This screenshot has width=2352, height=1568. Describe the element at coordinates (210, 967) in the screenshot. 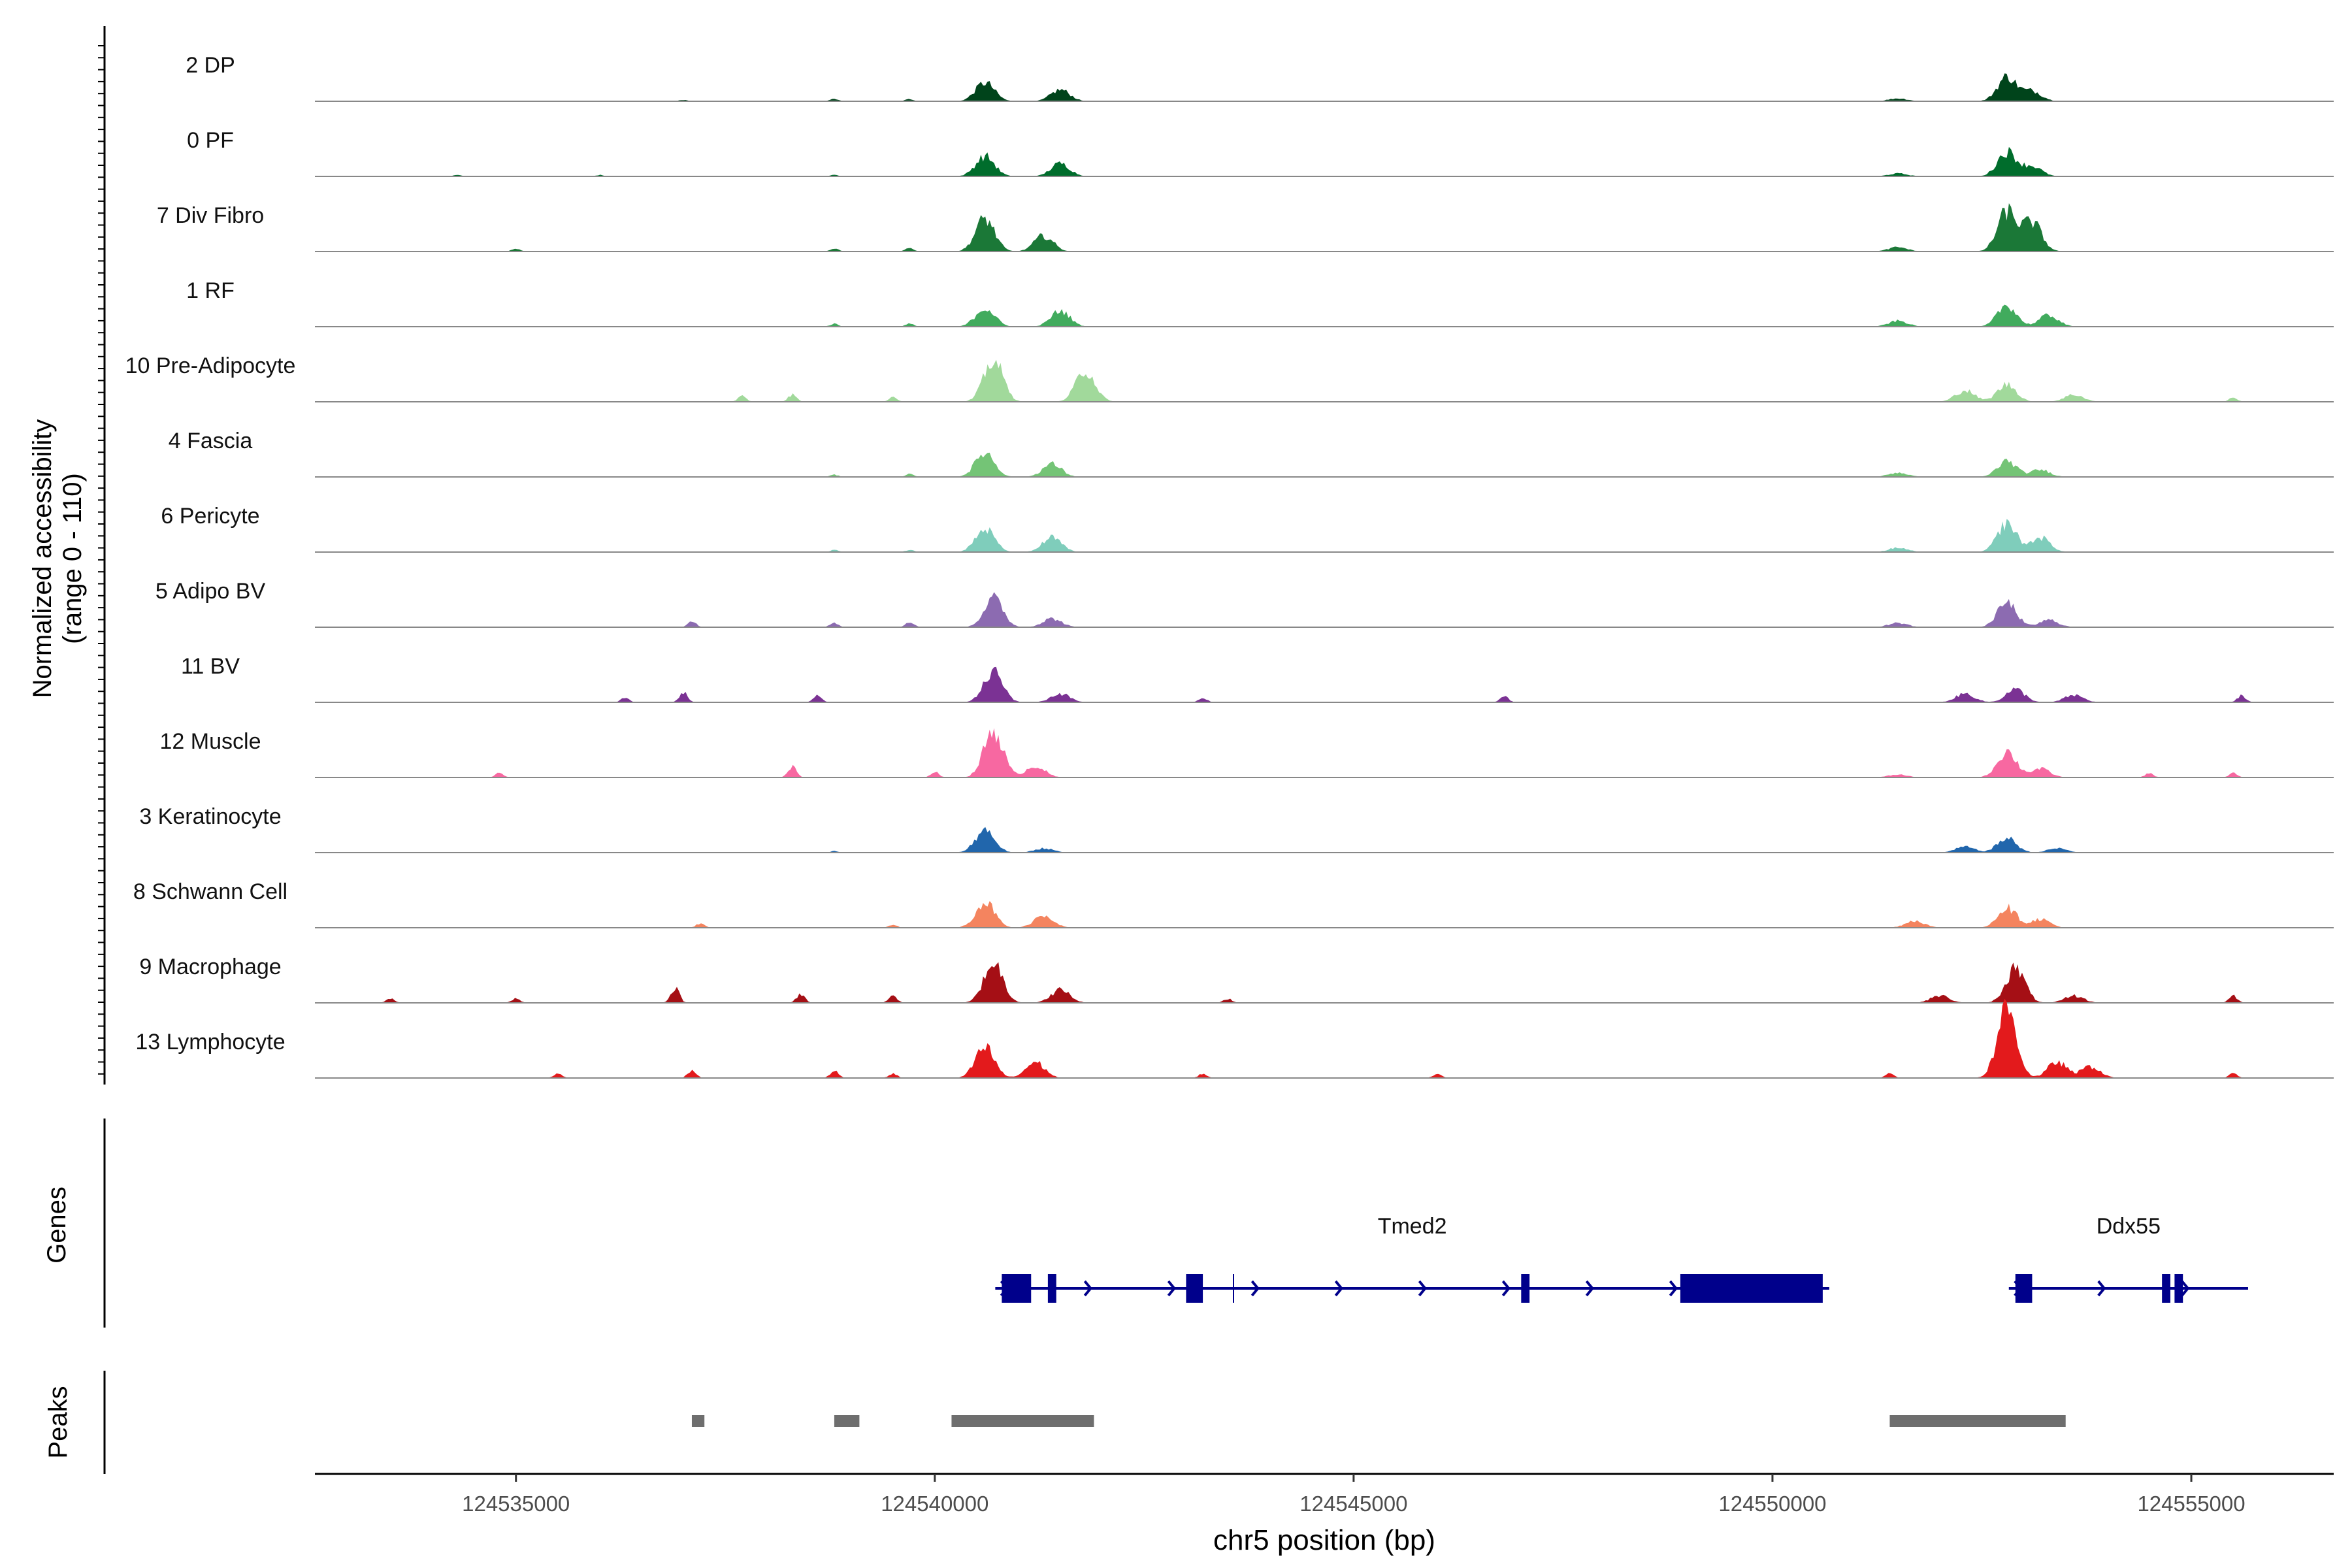

I see `track-label: 9 Macrophage` at that location.